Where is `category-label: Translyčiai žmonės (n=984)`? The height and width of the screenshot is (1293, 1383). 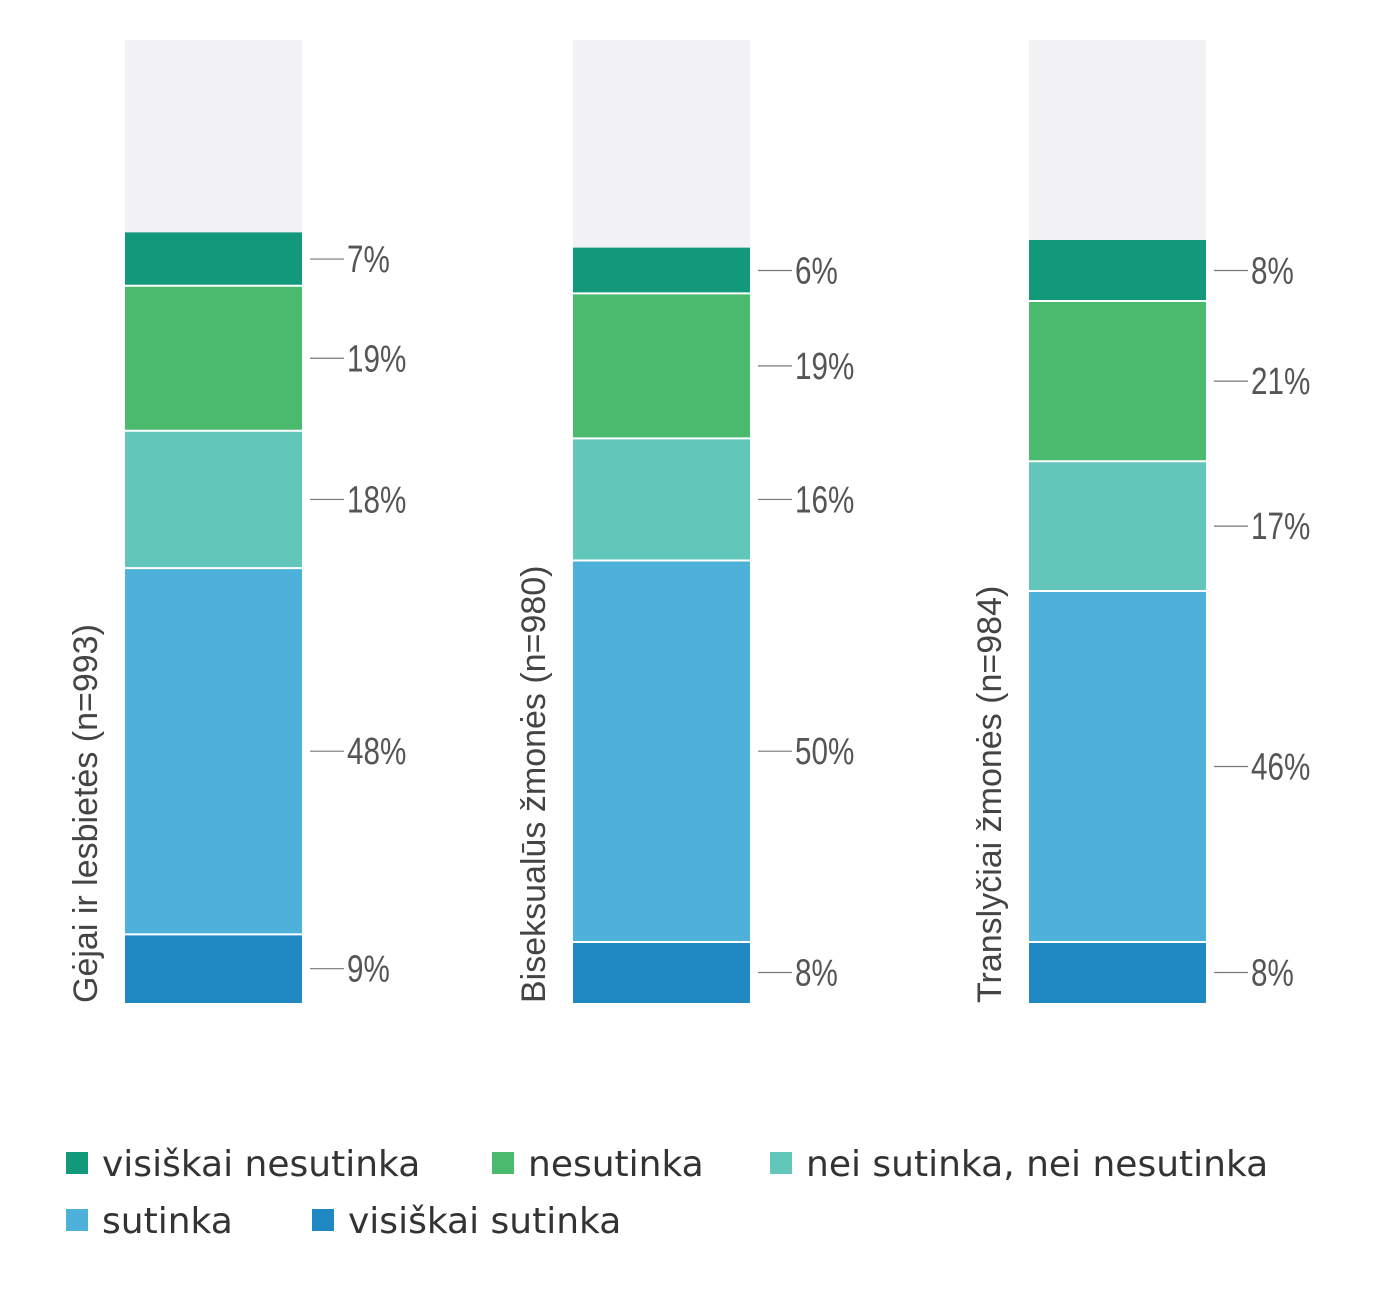
category-label: Translyčiai žmonės (n=984) is located at coordinates (990, 794).